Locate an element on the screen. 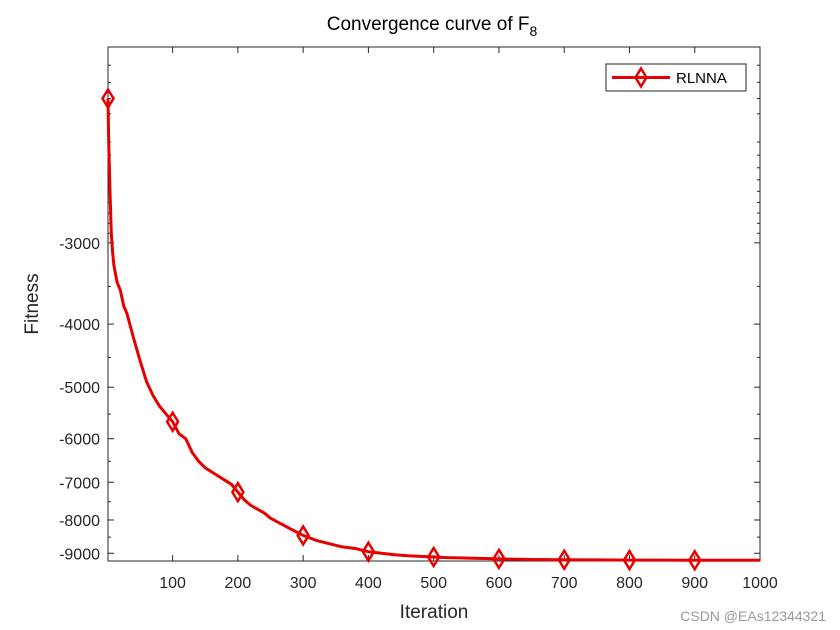 The height and width of the screenshot is (630, 840). x-tick-label: 300 is located at coordinates (303, 583).